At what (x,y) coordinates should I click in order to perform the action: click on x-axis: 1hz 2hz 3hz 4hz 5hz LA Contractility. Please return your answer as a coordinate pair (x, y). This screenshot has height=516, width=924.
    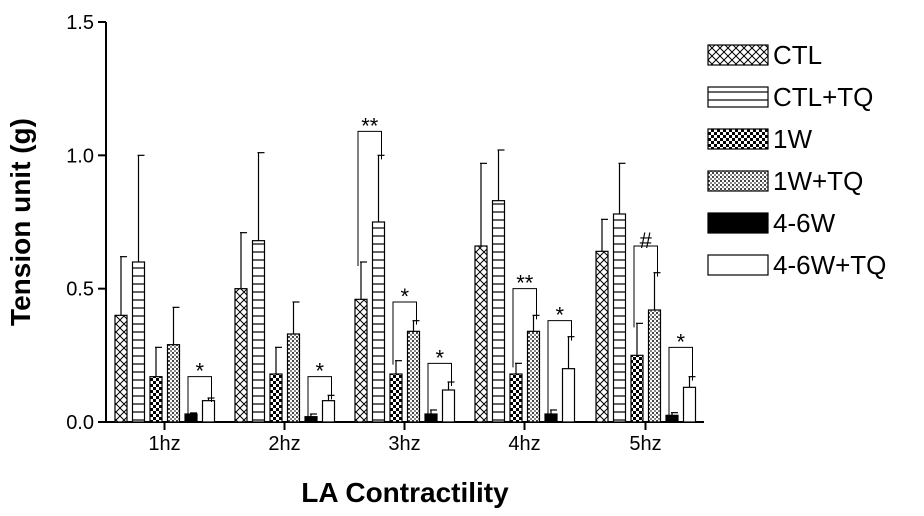
    Looking at the image, I should click on (405, 464).